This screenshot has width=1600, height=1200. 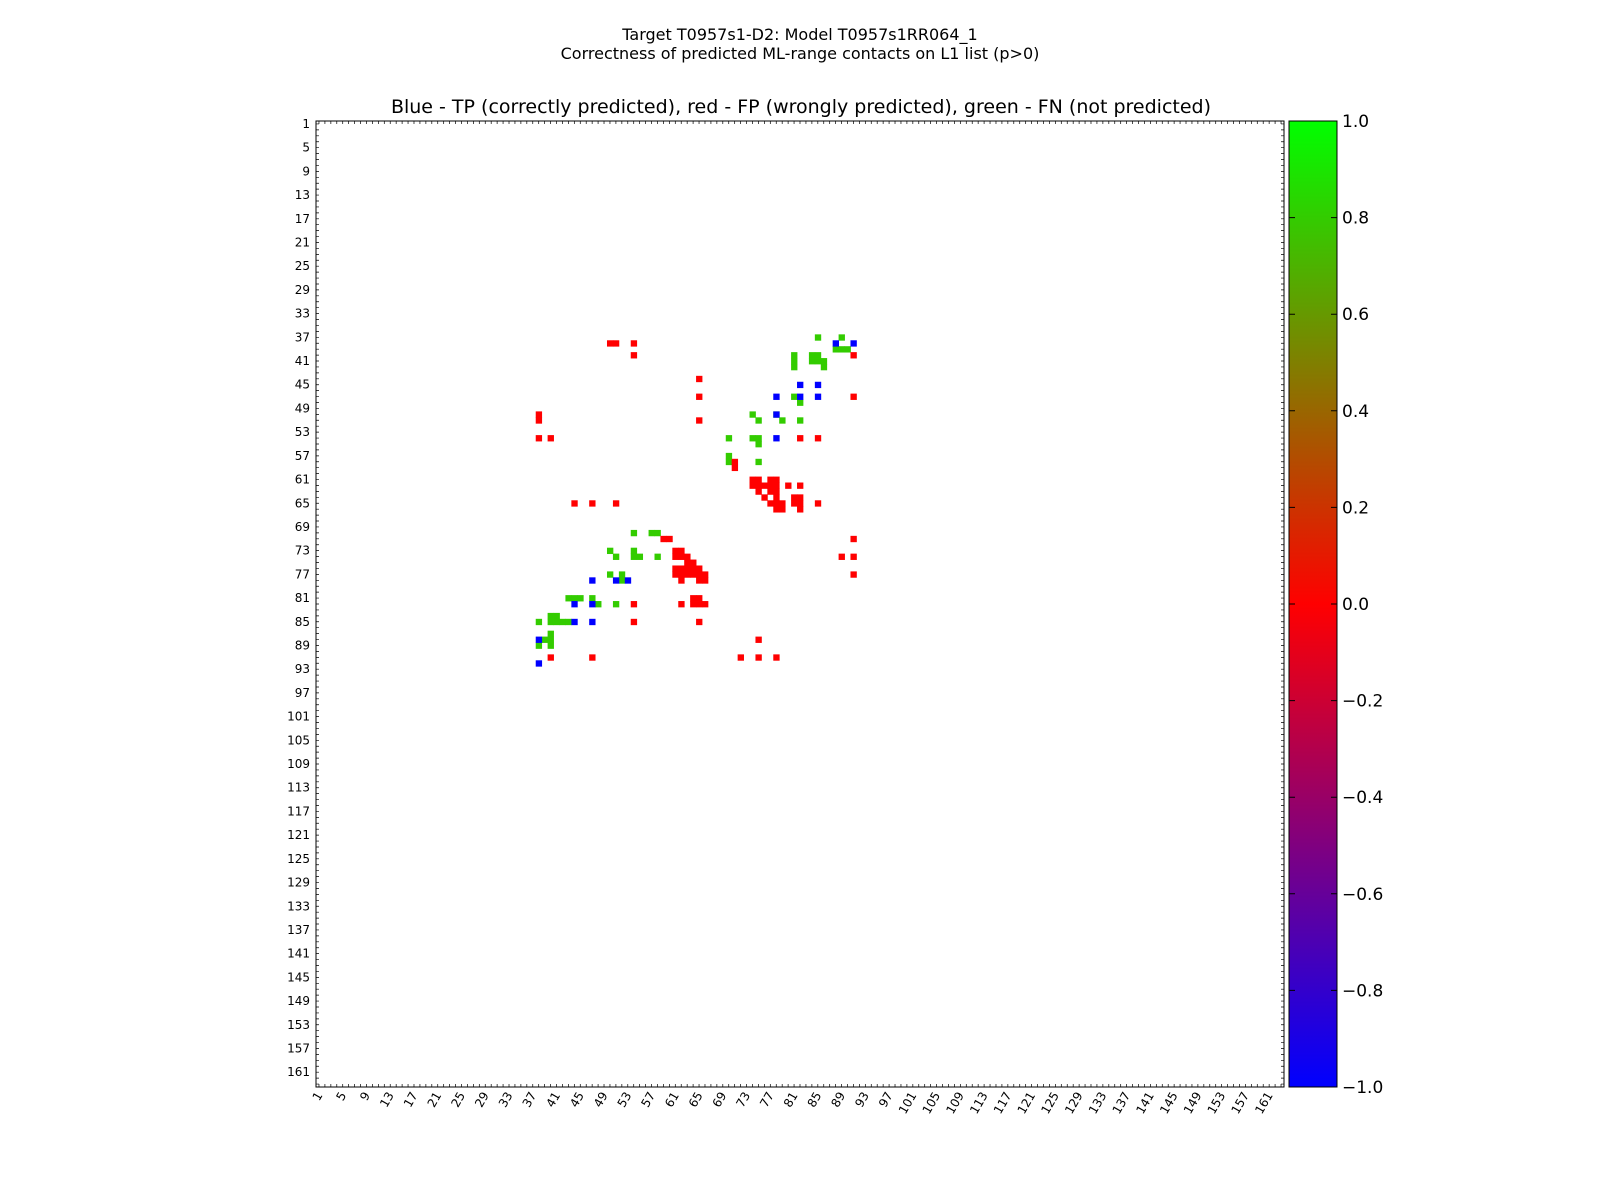 What do you see at coordinates (979, 1103) in the screenshot?
I see `x-tick-label: 113` at bounding box center [979, 1103].